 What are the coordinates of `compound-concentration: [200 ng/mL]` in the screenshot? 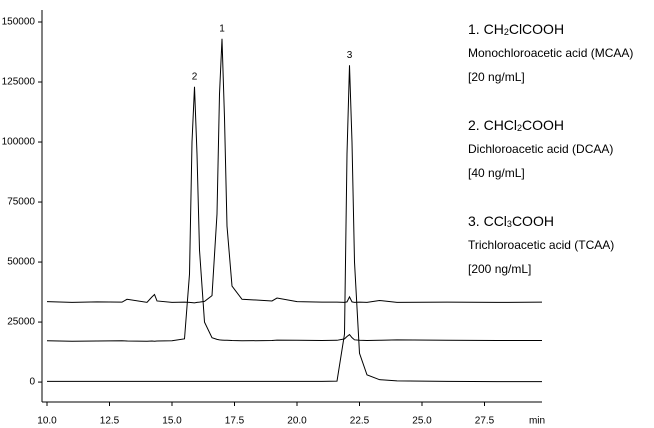 It's located at (499, 269).